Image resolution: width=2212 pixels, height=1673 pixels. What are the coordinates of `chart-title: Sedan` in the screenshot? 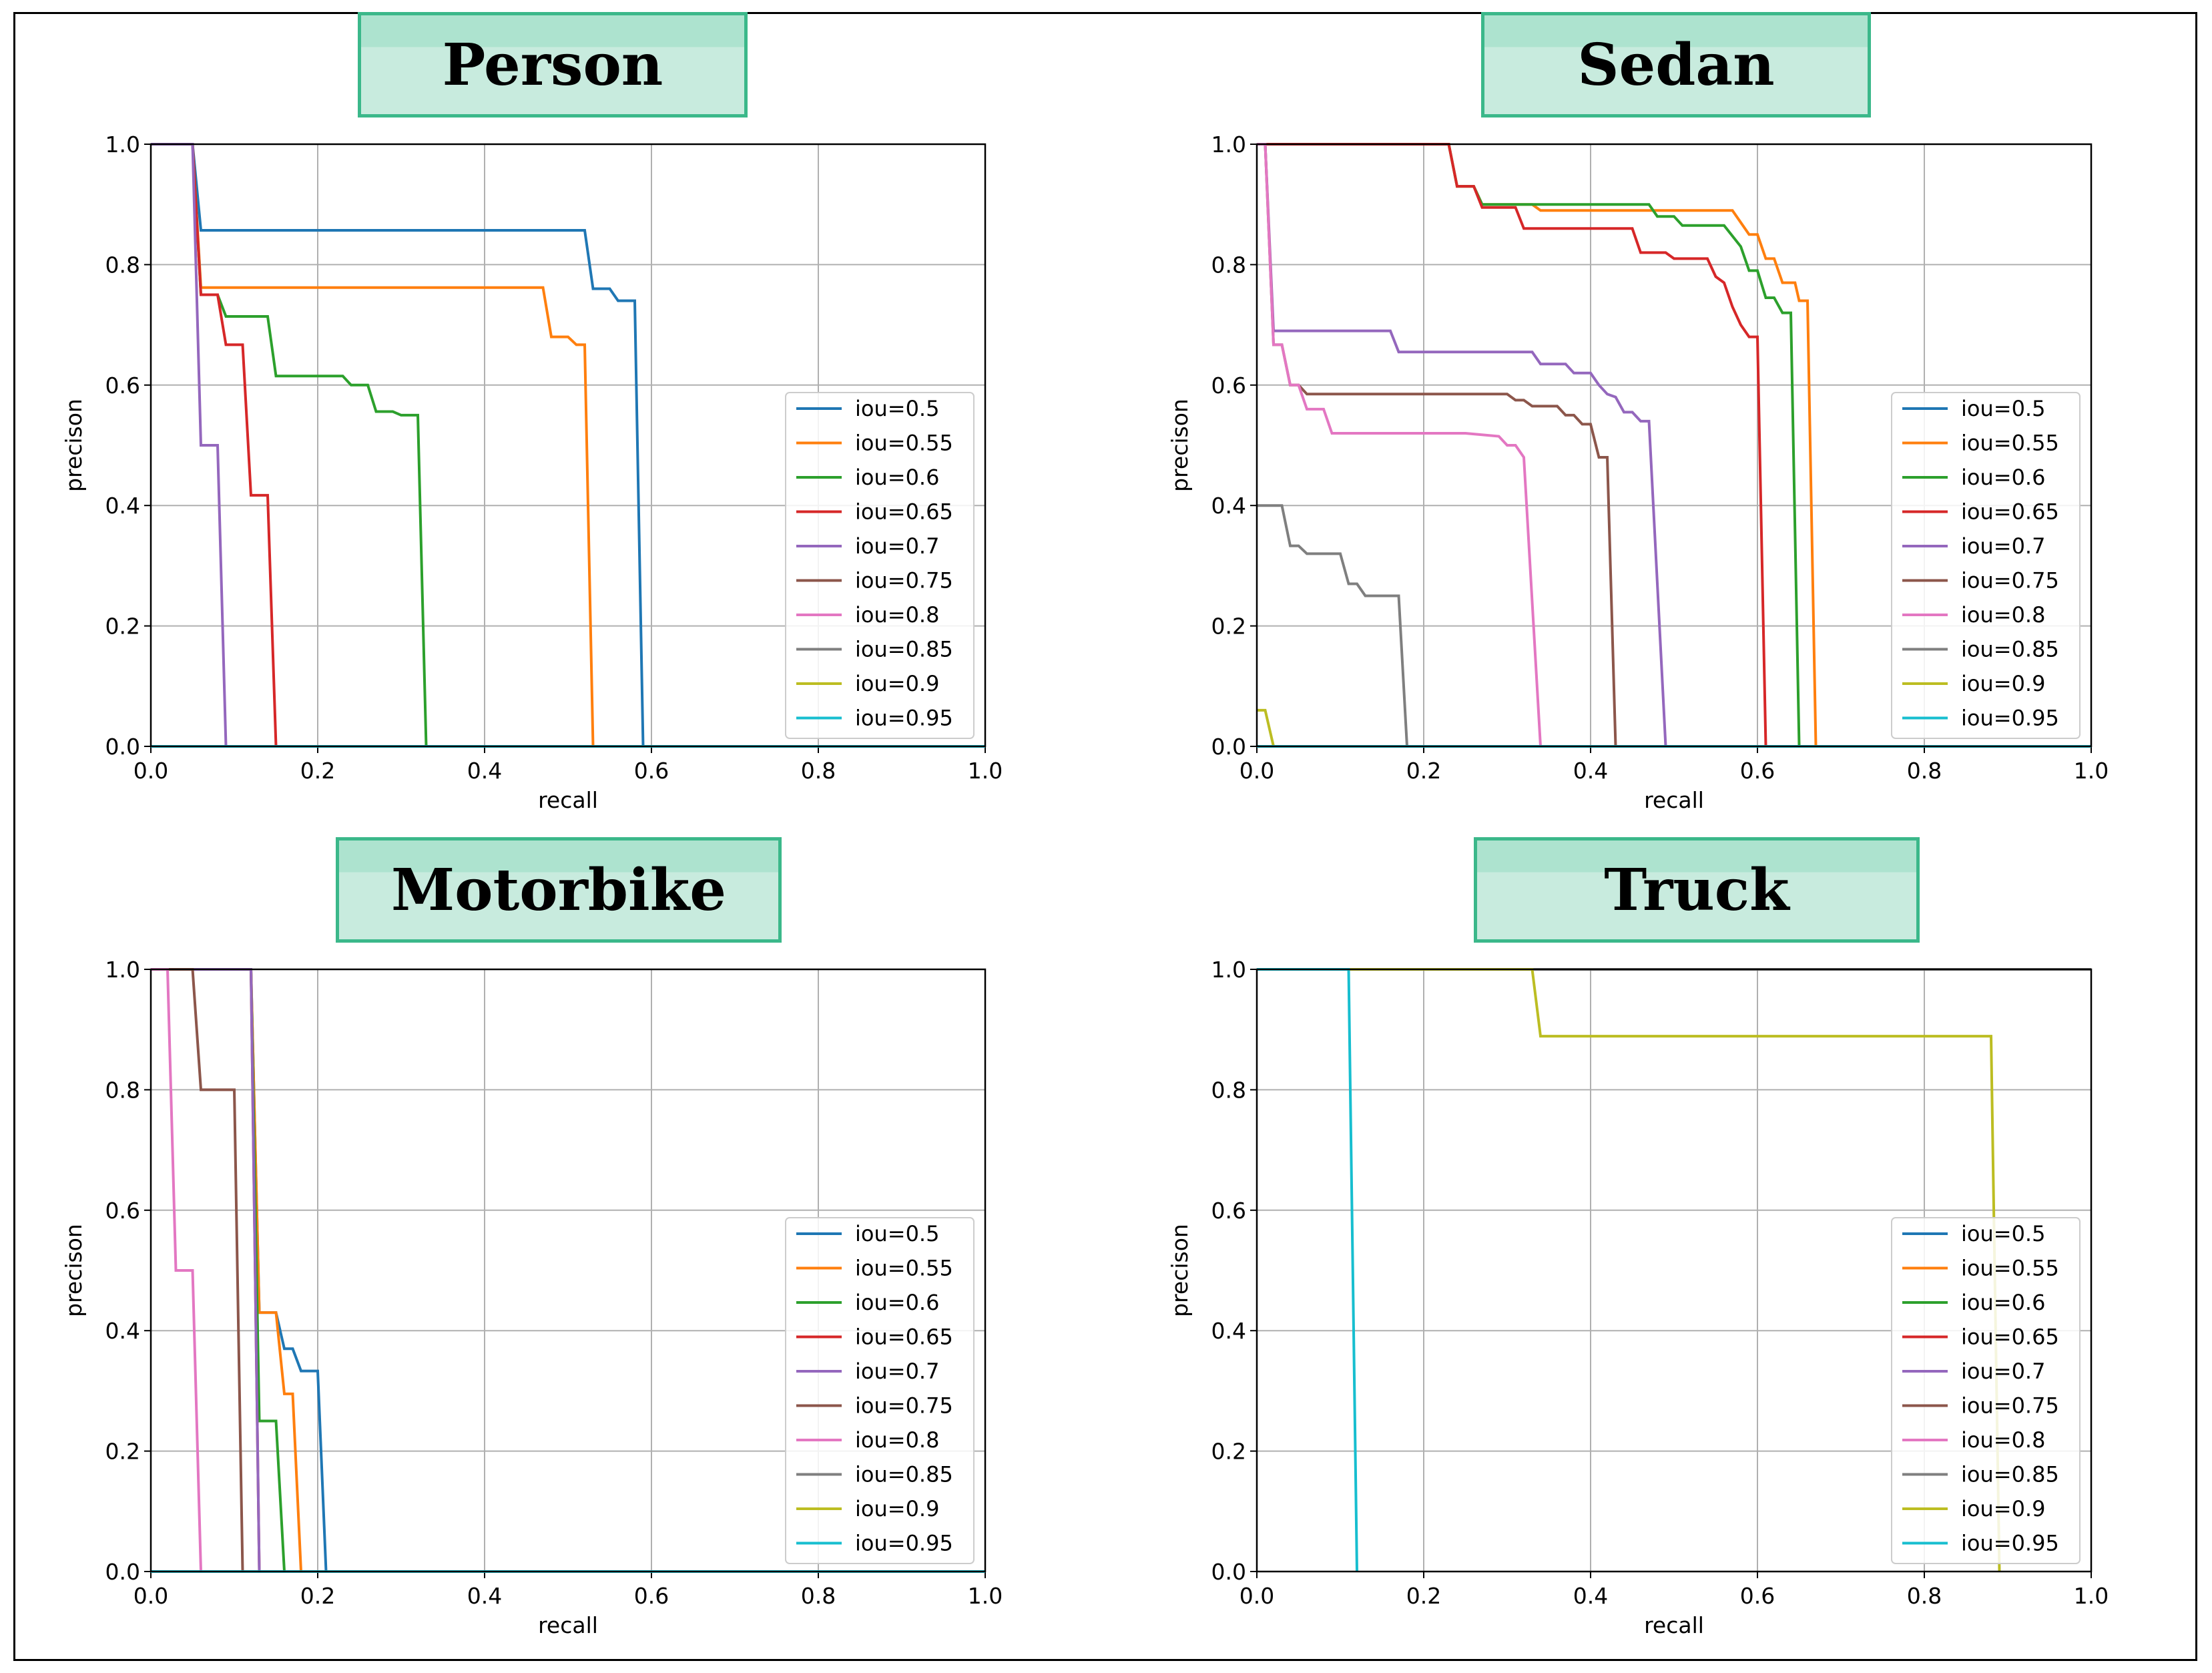 It's located at (1676, 65).